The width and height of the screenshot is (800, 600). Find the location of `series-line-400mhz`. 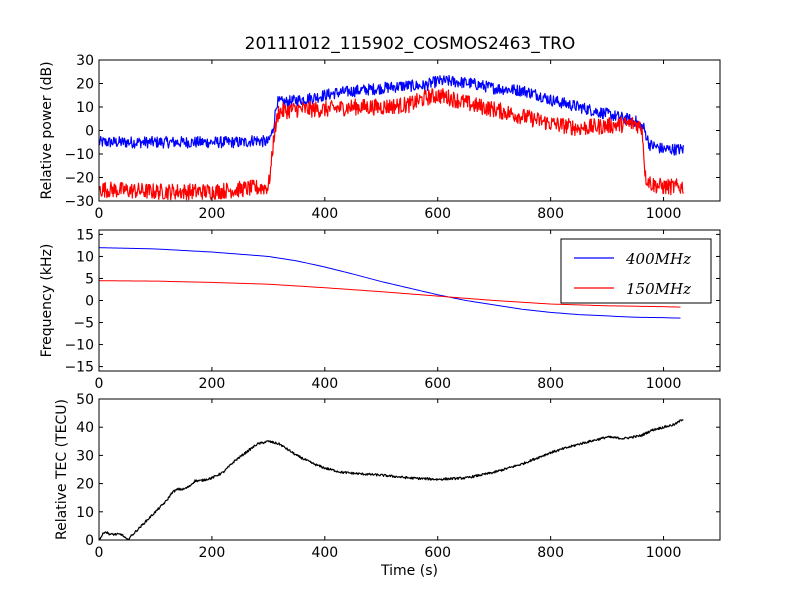

series-line-400mhz is located at coordinates (390, 283).